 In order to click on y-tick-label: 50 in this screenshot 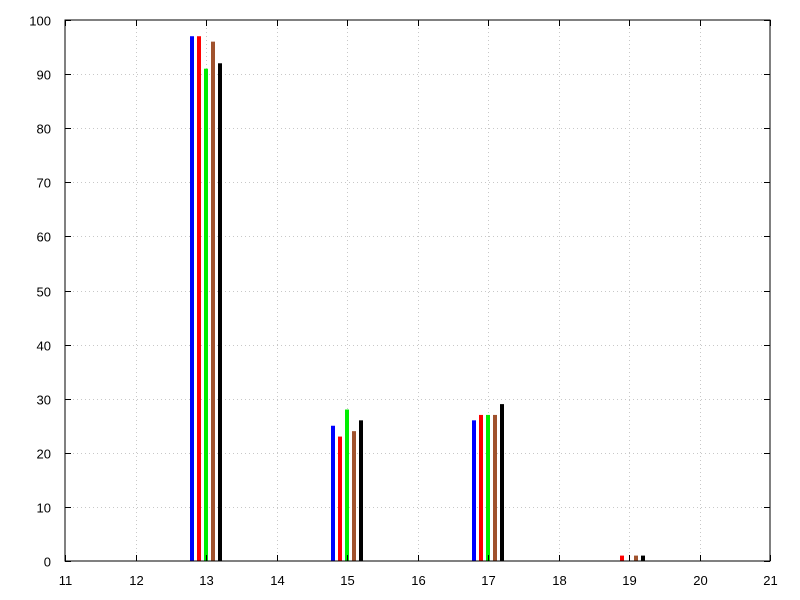, I will do `click(44, 292)`.